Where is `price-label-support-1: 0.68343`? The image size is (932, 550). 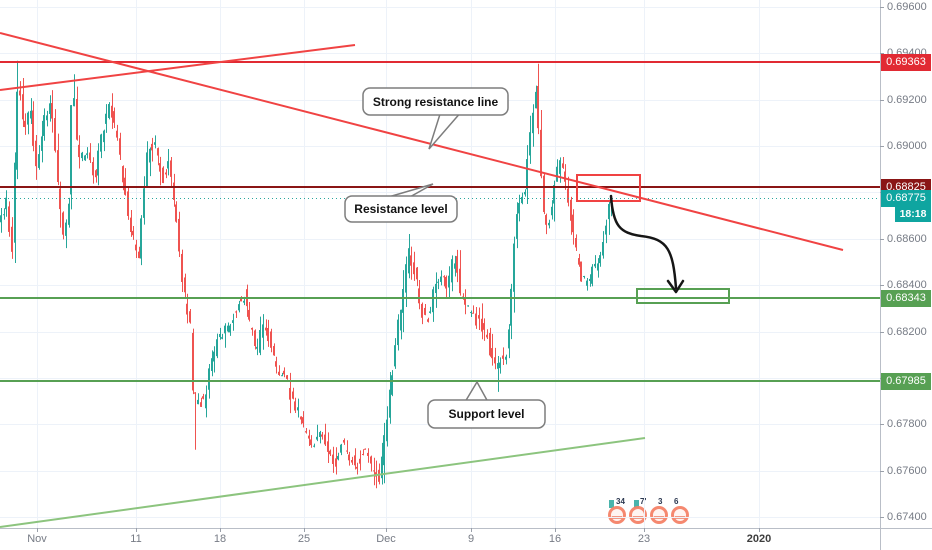 price-label-support-1: 0.68343 is located at coordinates (906, 298).